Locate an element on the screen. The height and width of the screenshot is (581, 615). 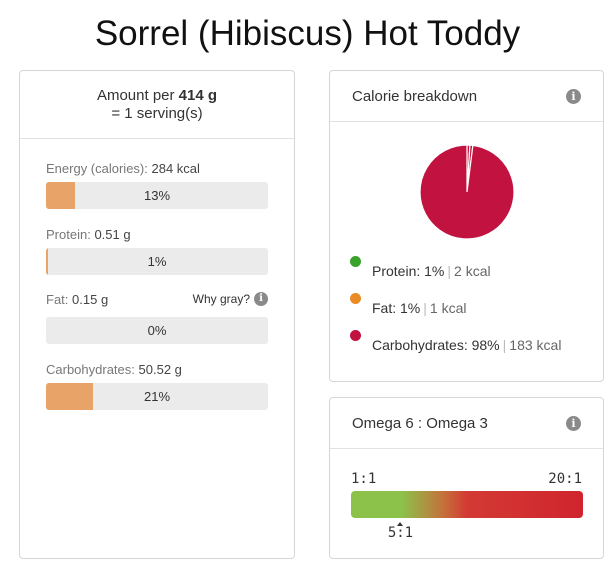
serving-line: = 1 serving(s) is located at coordinates (157, 113).